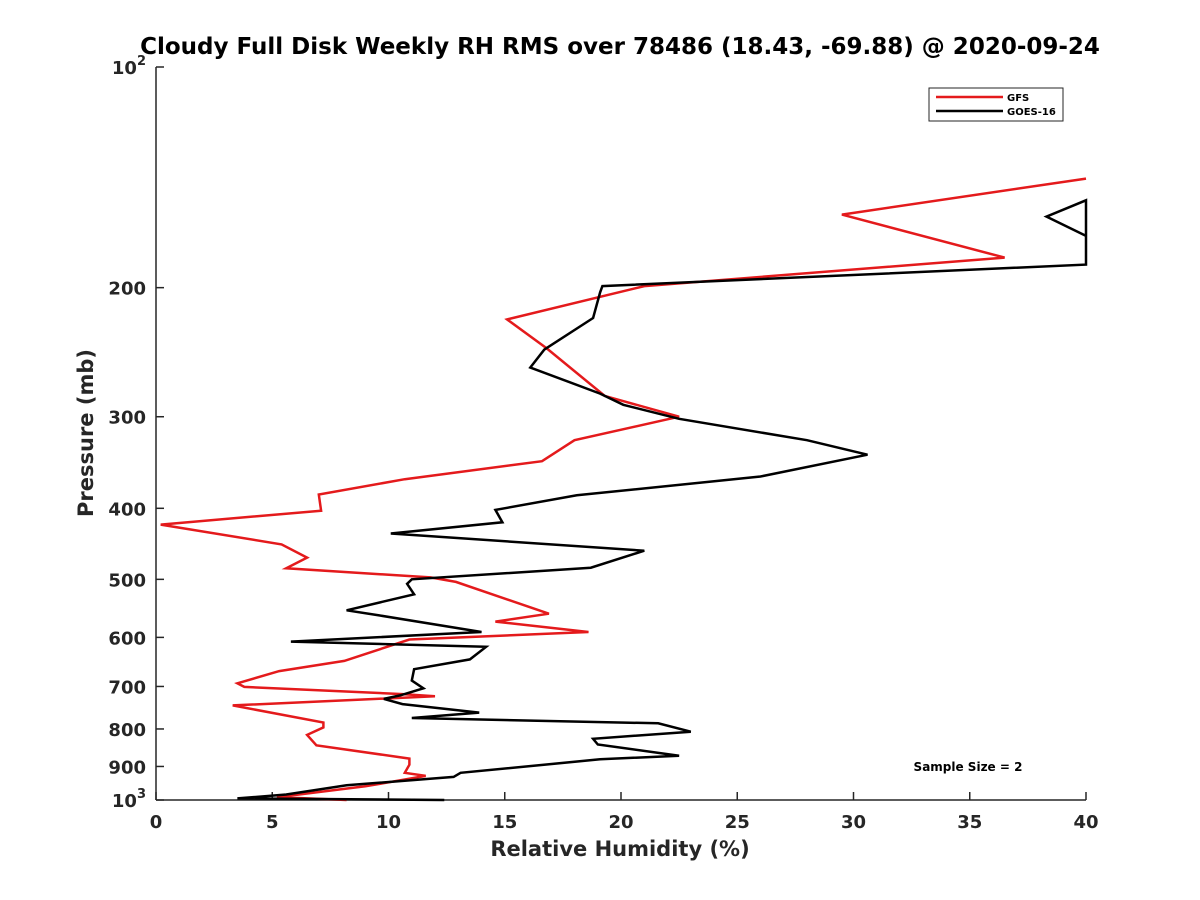 The height and width of the screenshot is (900, 1200). Describe the element at coordinates (1031, 112) in the screenshot. I see `legend-label-goes-16: GOES-16` at that location.